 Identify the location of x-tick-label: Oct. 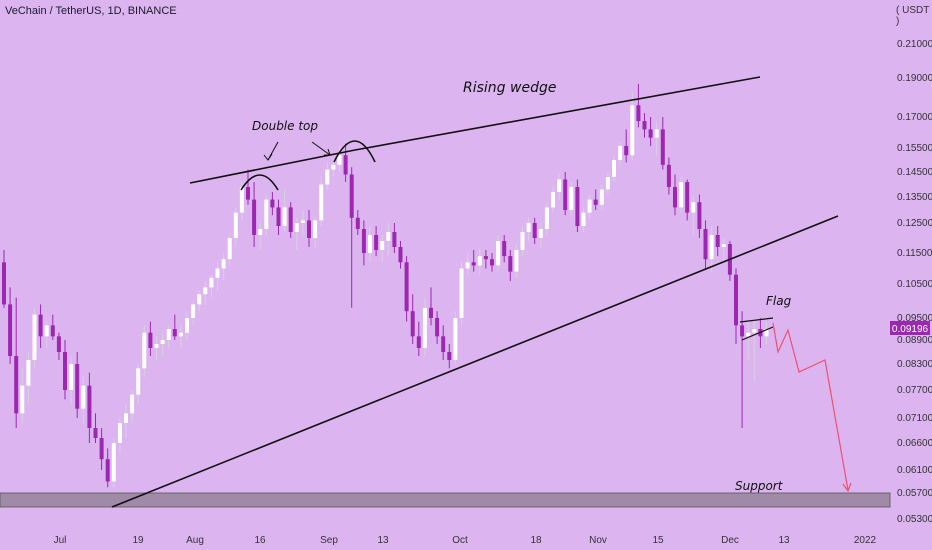
(460, 540).